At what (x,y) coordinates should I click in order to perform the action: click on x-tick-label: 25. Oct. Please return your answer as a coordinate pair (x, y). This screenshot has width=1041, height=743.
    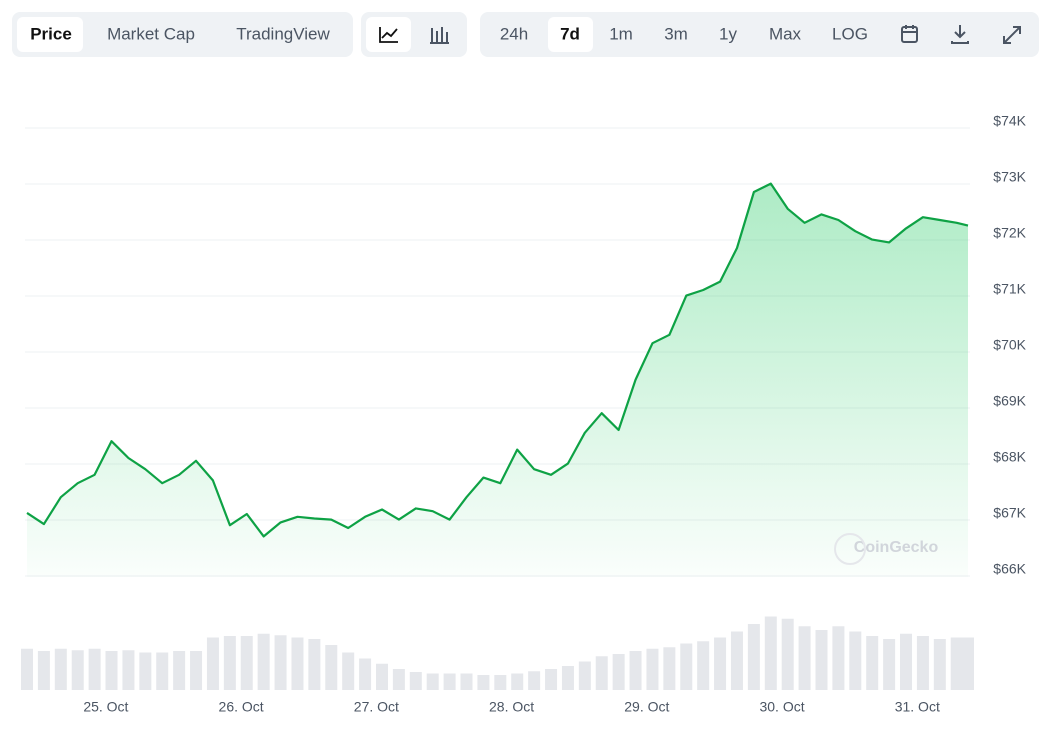
    Looking at the image, I should click on (105, 707).